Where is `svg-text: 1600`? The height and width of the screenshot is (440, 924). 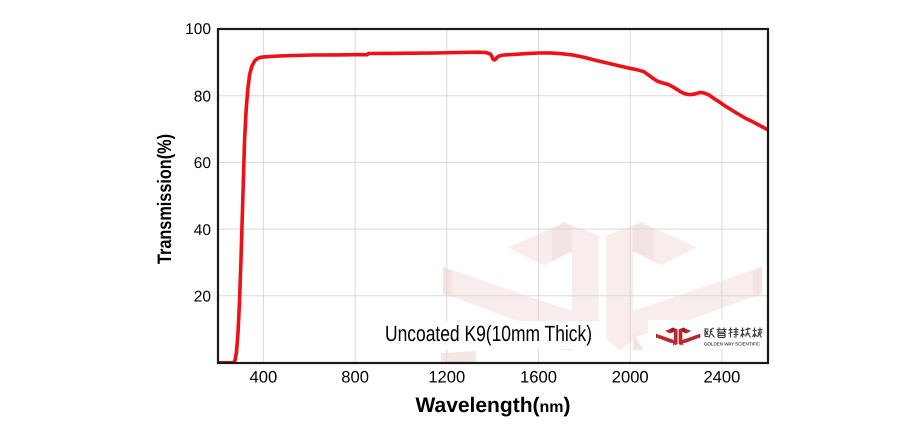 svg-text: 1600 is located at coordinates (538, 377).